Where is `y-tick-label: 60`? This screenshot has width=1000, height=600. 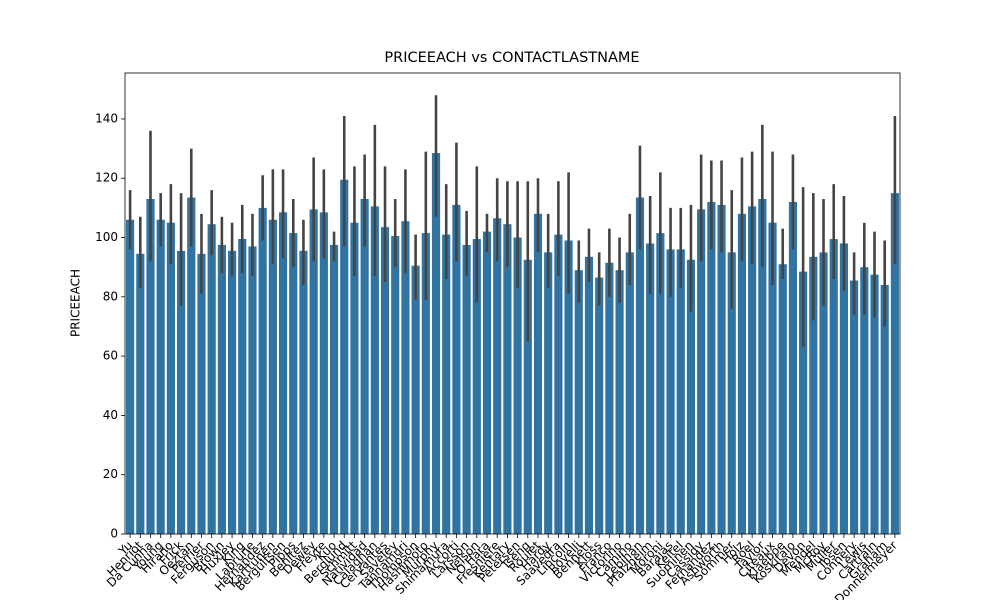 y-tick-label: 60 is located at coordinates (110, 356).